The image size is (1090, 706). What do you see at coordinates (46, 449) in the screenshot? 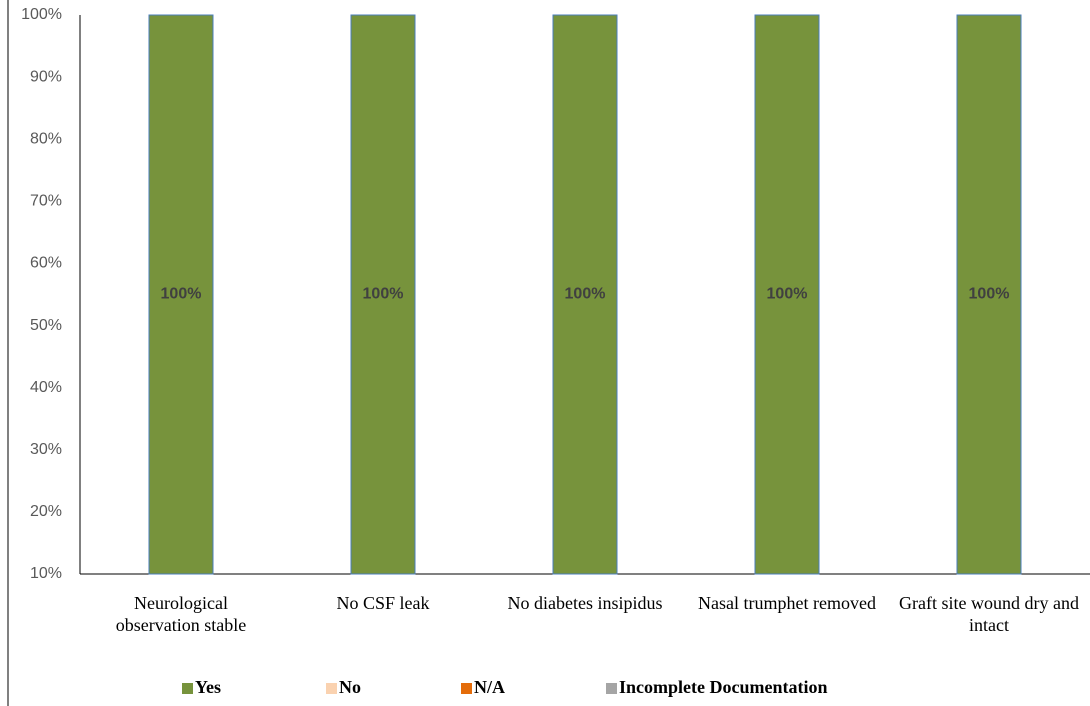
I see `y-tick-label: 30%` at bounding box center [46, 449].